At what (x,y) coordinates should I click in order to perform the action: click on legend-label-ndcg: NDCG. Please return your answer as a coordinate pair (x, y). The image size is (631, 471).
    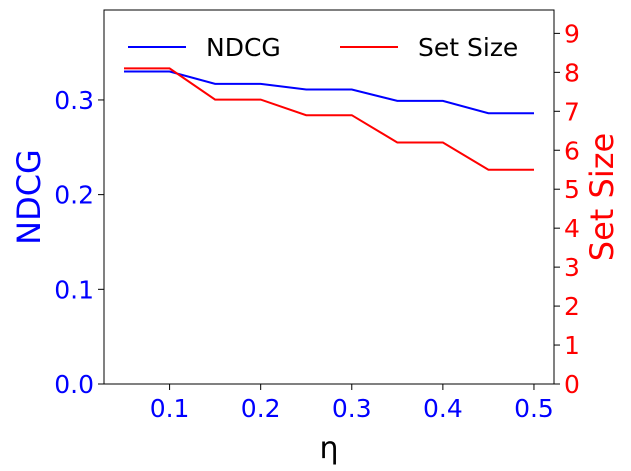
    Looking at the image, I should click on (243, 47).